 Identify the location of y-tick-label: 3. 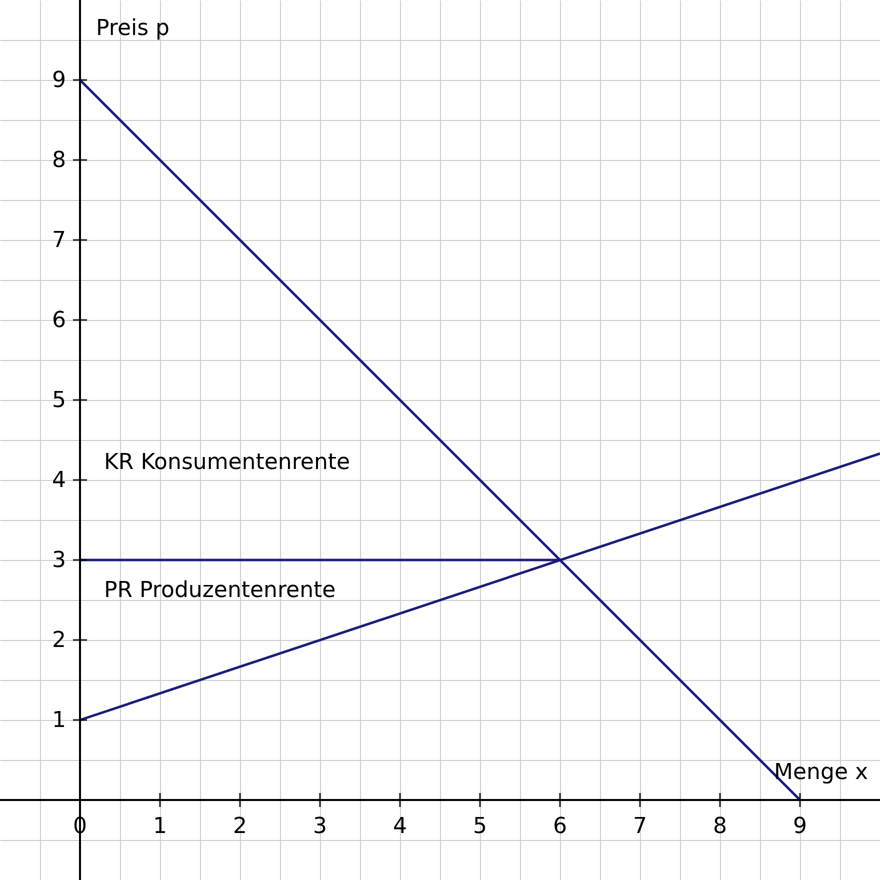
(59, 560).